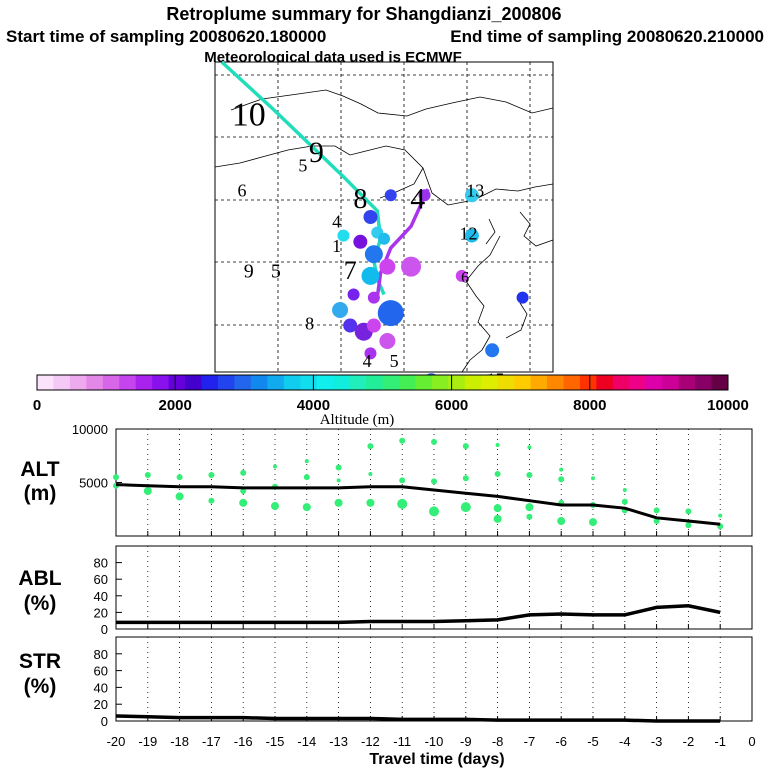 This screenshot has height=768, width=768. What do you see at coordinates (40, 603) in the screenshot?
I see `abl-ylabel-units: (%)` at bounding box center [40, 603].